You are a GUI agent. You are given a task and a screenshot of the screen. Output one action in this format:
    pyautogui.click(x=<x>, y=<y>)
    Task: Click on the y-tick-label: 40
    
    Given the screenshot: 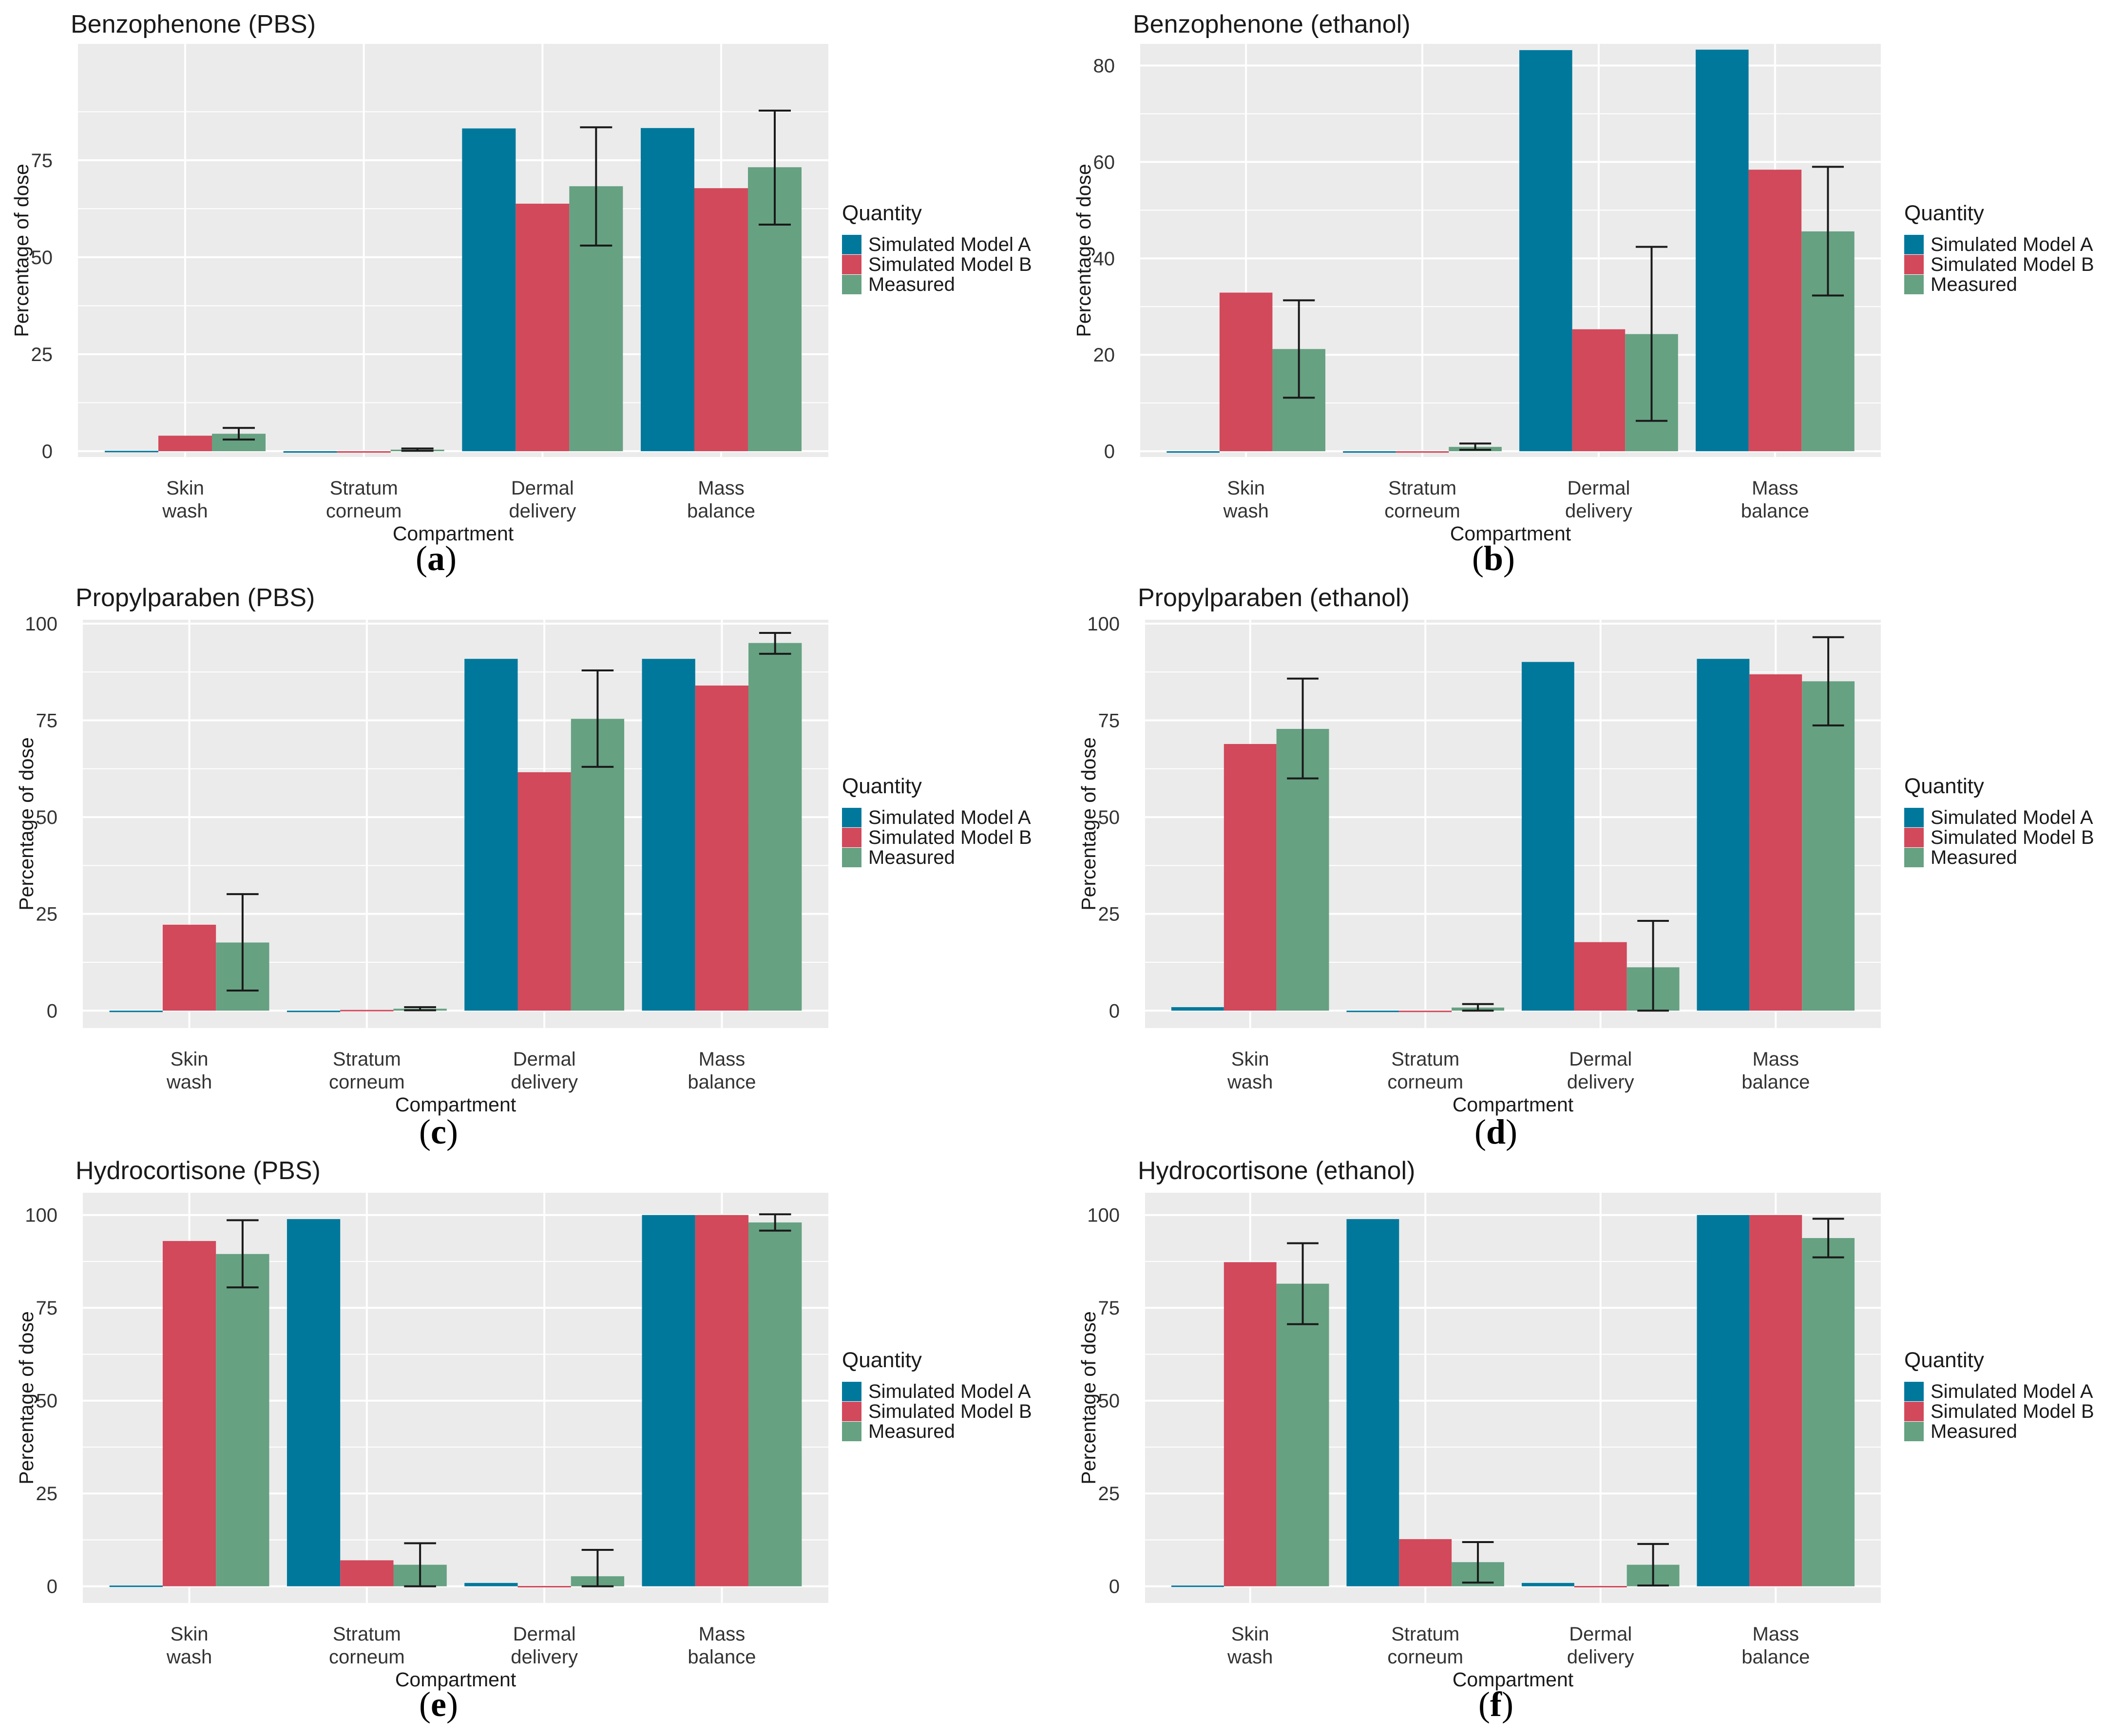 What is the action you would take?
    pyautogui.click(x=1104, y=258)
    